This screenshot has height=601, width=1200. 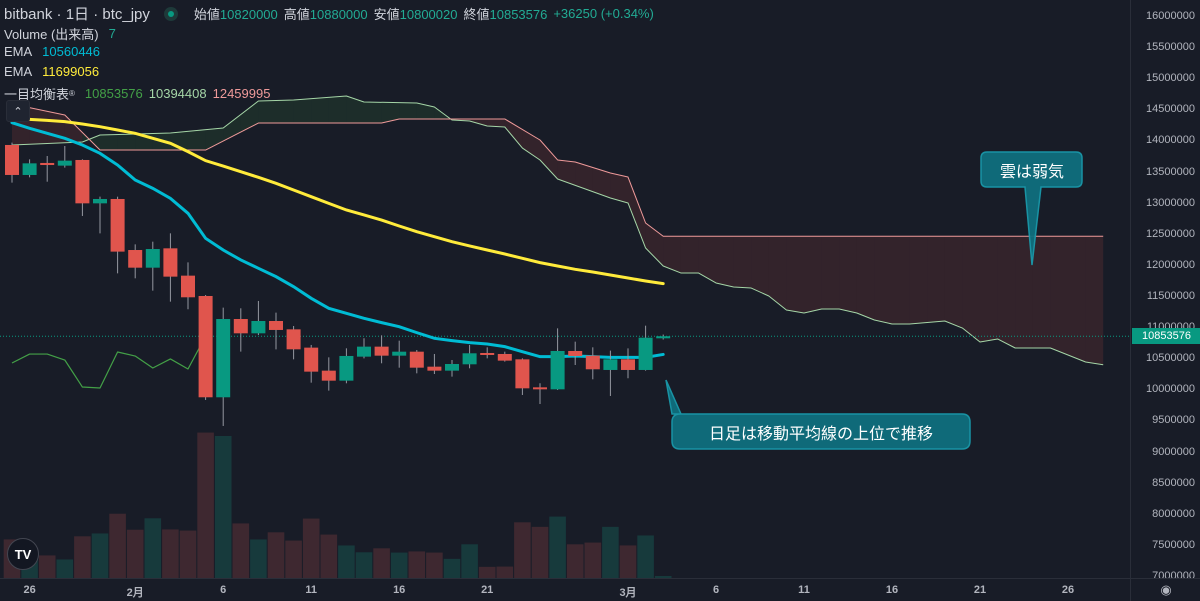 What do you see at coordinates (603, 13) in the screenshot?
I see `change-value: +36250 (+0.34%)` at bounding box center [603, 13].